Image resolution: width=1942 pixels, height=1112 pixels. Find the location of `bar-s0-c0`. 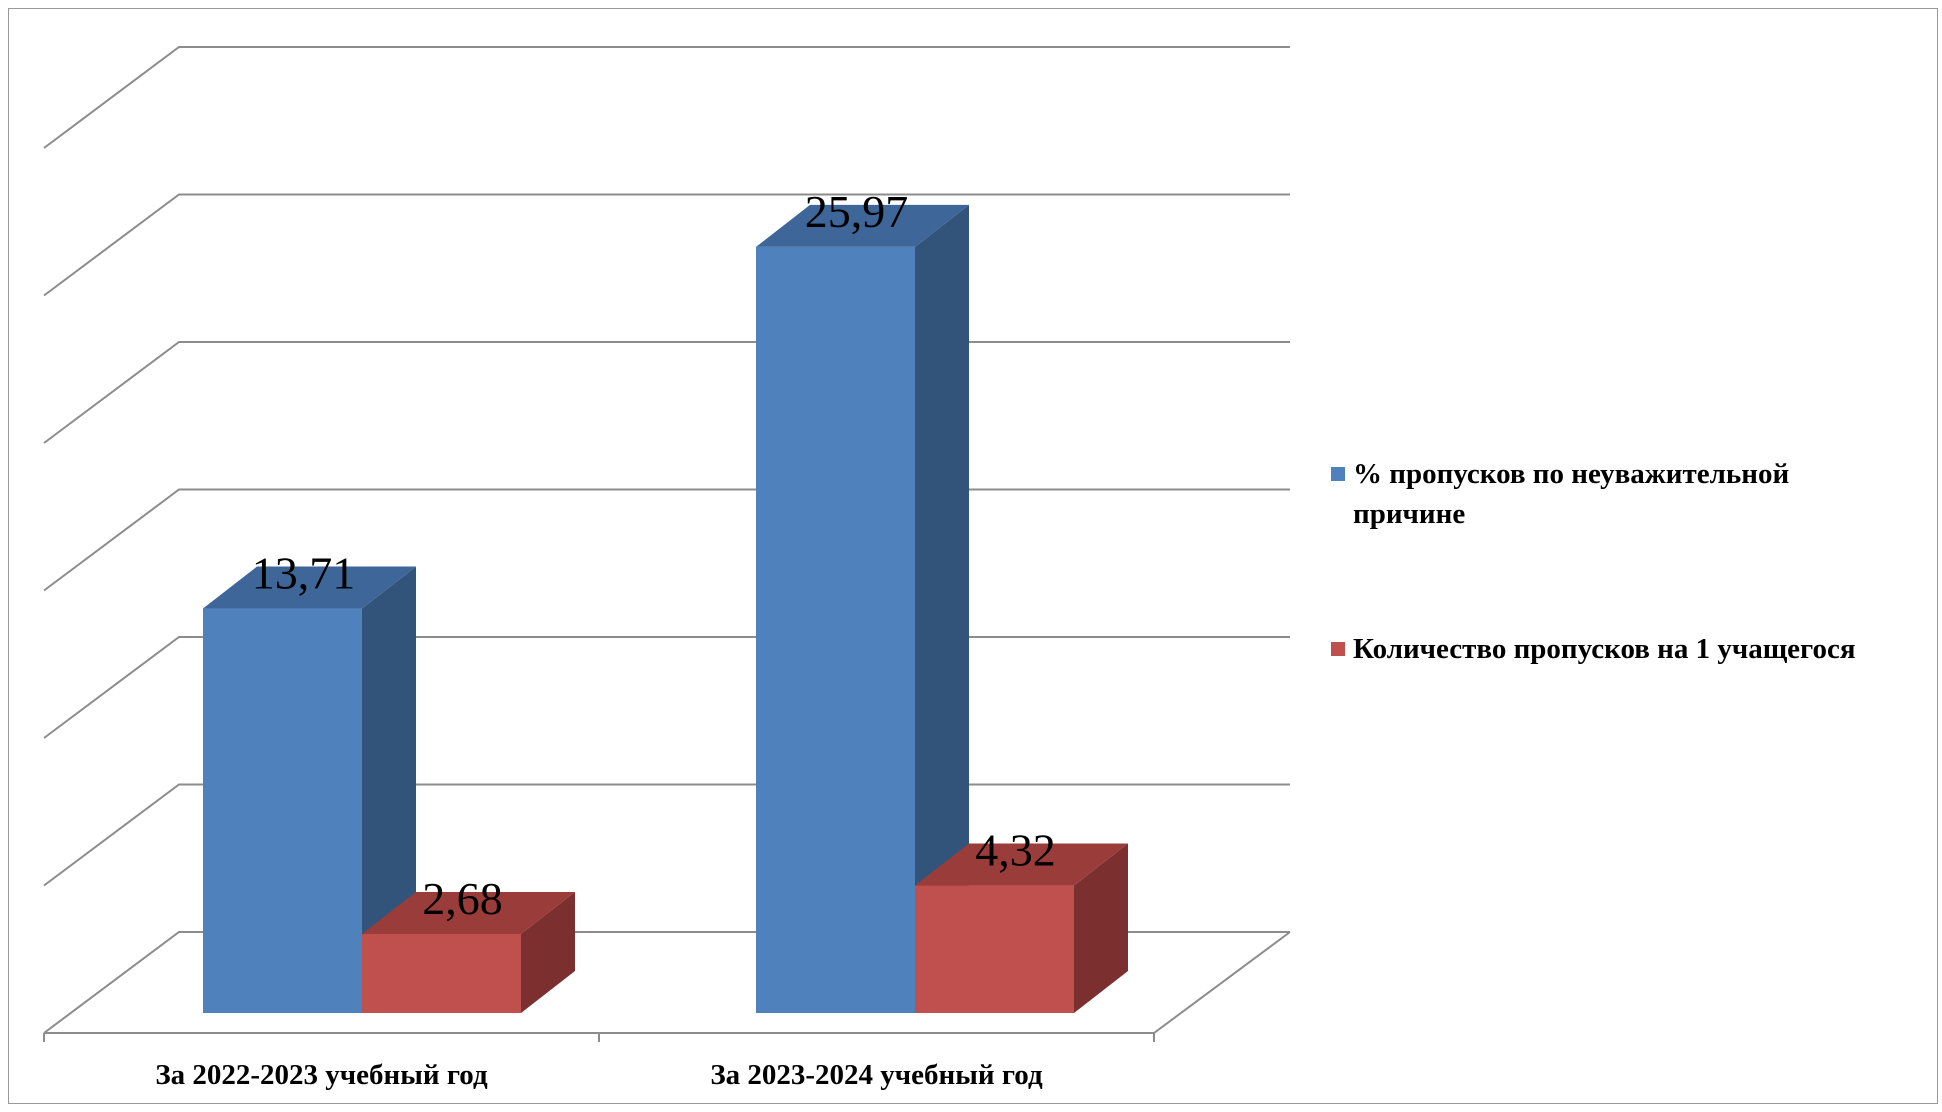

bar-s0-c0 is located at coordinates (282, 810).